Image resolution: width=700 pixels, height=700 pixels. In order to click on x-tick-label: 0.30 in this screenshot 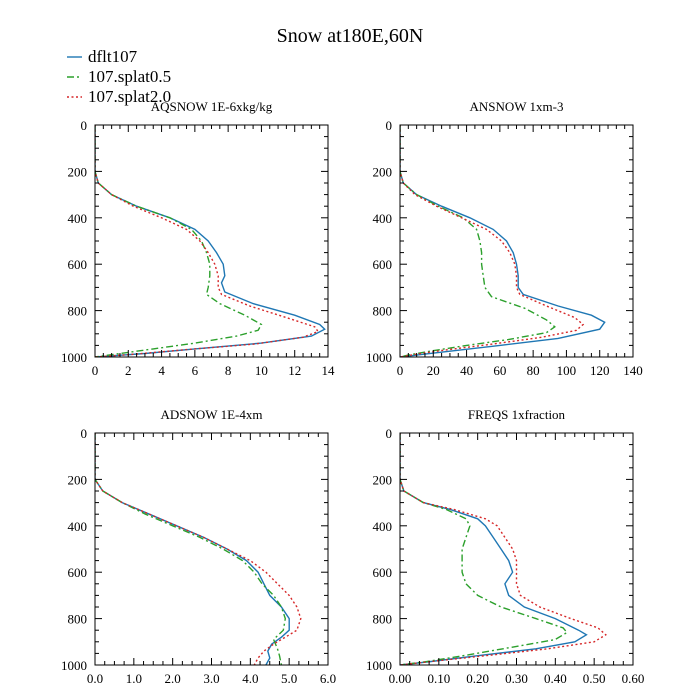, I will do `click(516, 678)`.